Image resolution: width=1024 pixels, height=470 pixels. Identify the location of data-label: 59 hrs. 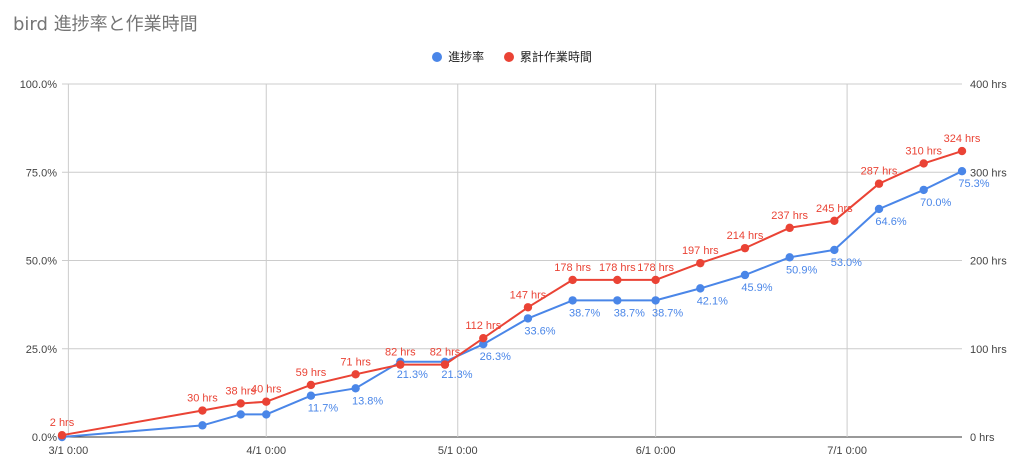
(311, 373).